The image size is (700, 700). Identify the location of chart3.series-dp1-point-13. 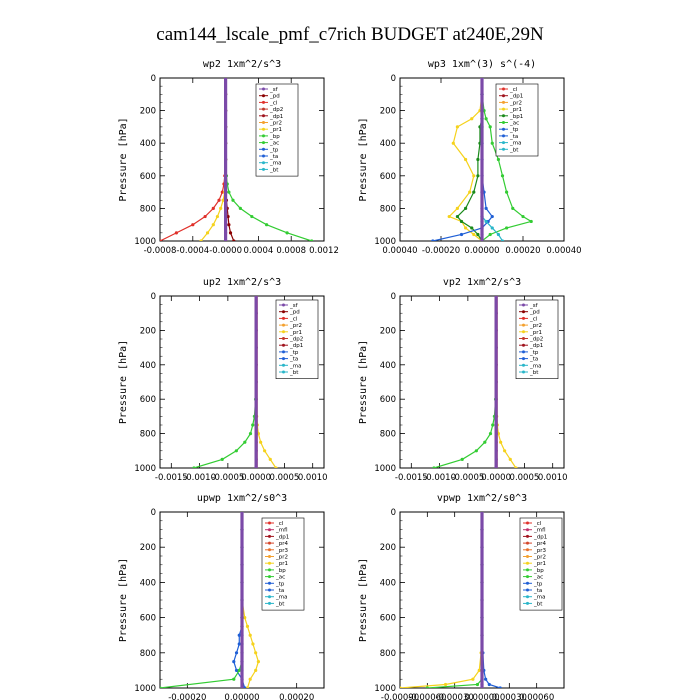
(434, 467).